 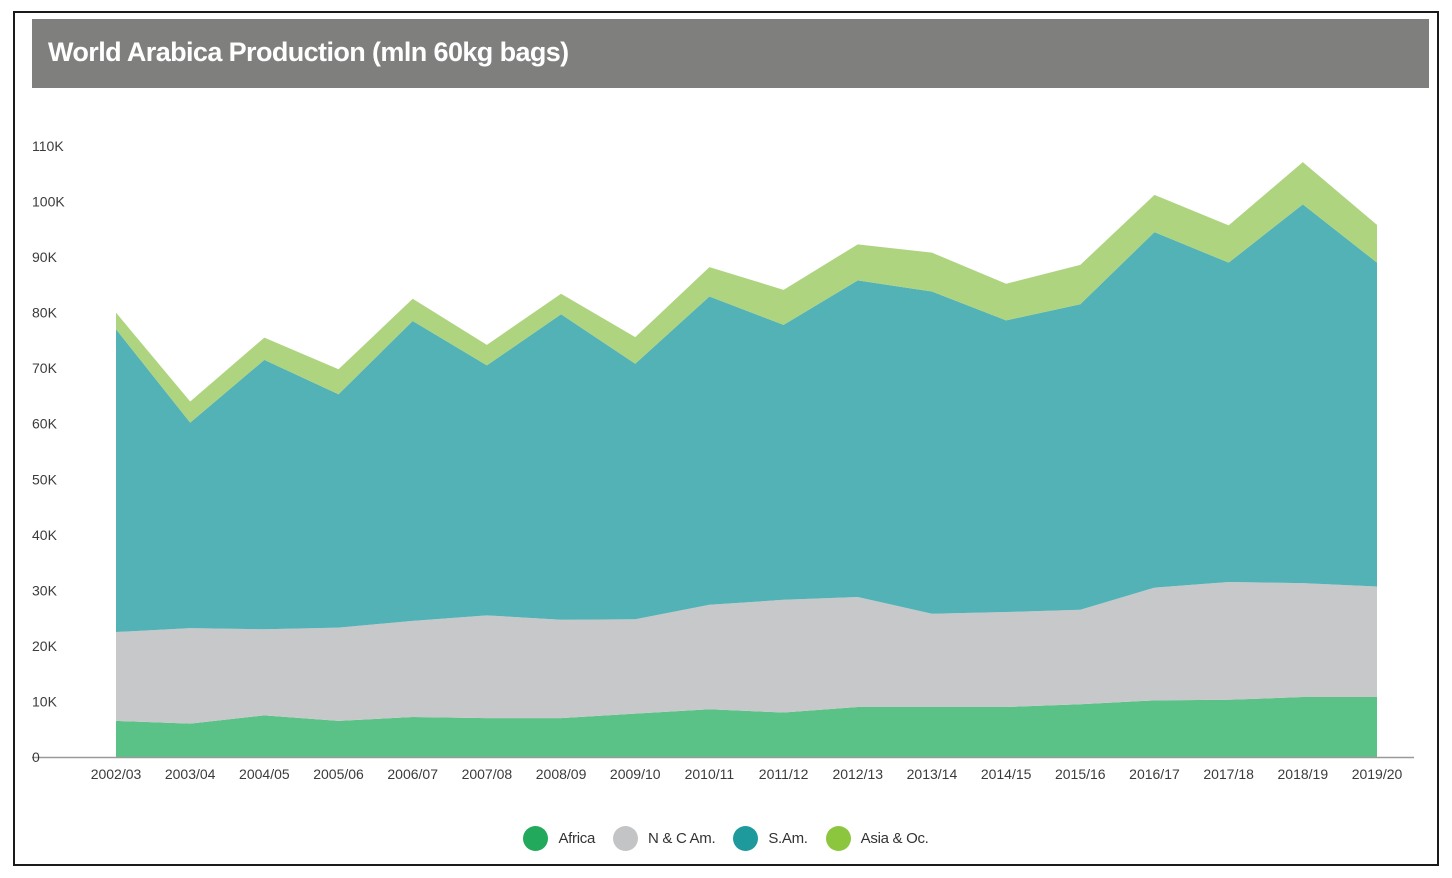 What do you see at coordinates (932, 774) in the screenshot?
I see `x-tick-label: 2013/14` at bounding box center [932, 774].